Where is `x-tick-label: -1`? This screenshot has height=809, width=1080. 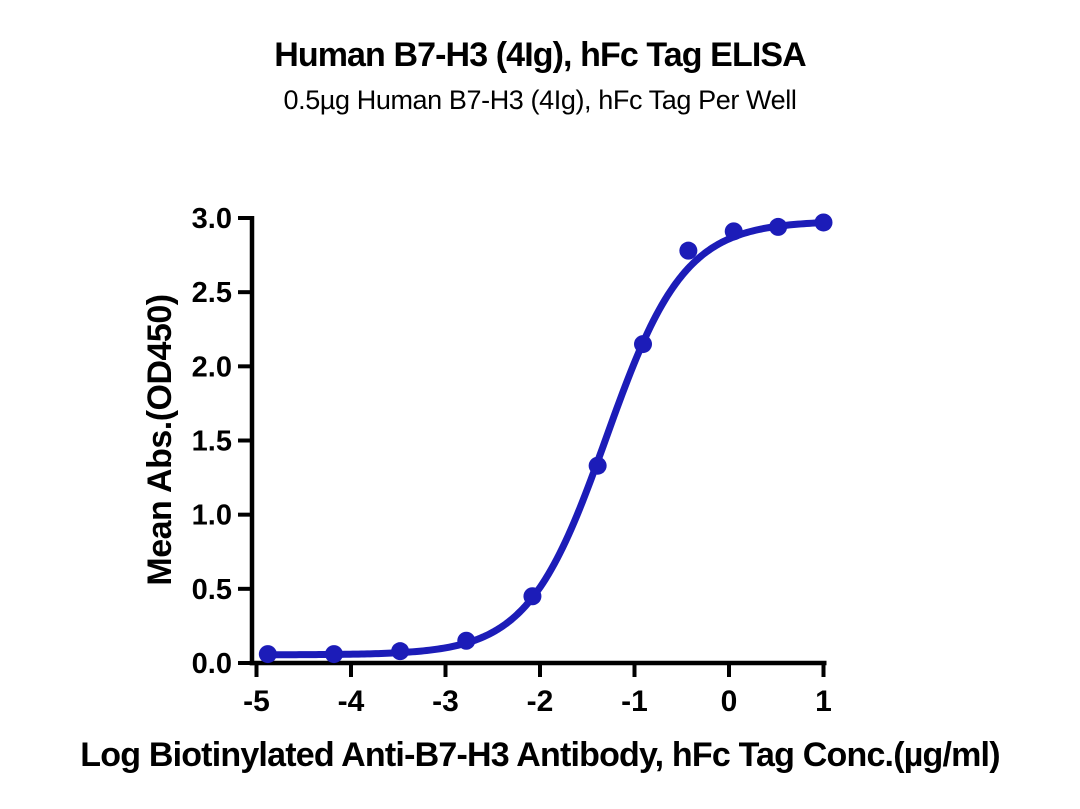 x-tick-label: -1 is located at coordinates (634, 701).